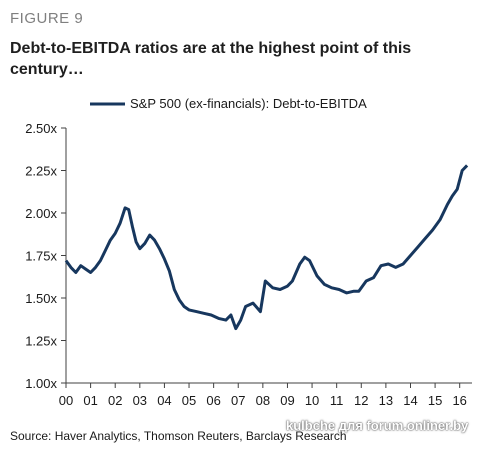 The image size is (495, 451). Describe the element at coordinates (386, 400) in the screenshot. I see `x-tick-label: 13` at that location.